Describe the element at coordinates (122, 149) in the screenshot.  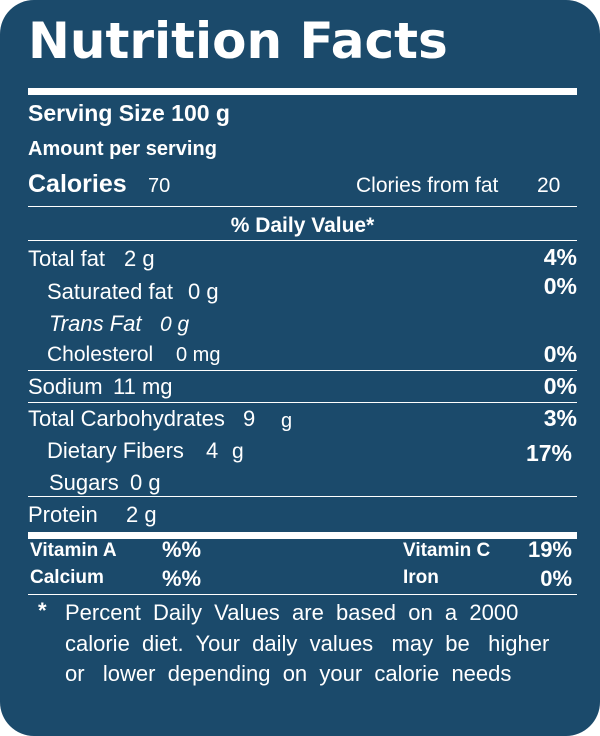
I see `amount-per-serving: Amount per serving` at that location.